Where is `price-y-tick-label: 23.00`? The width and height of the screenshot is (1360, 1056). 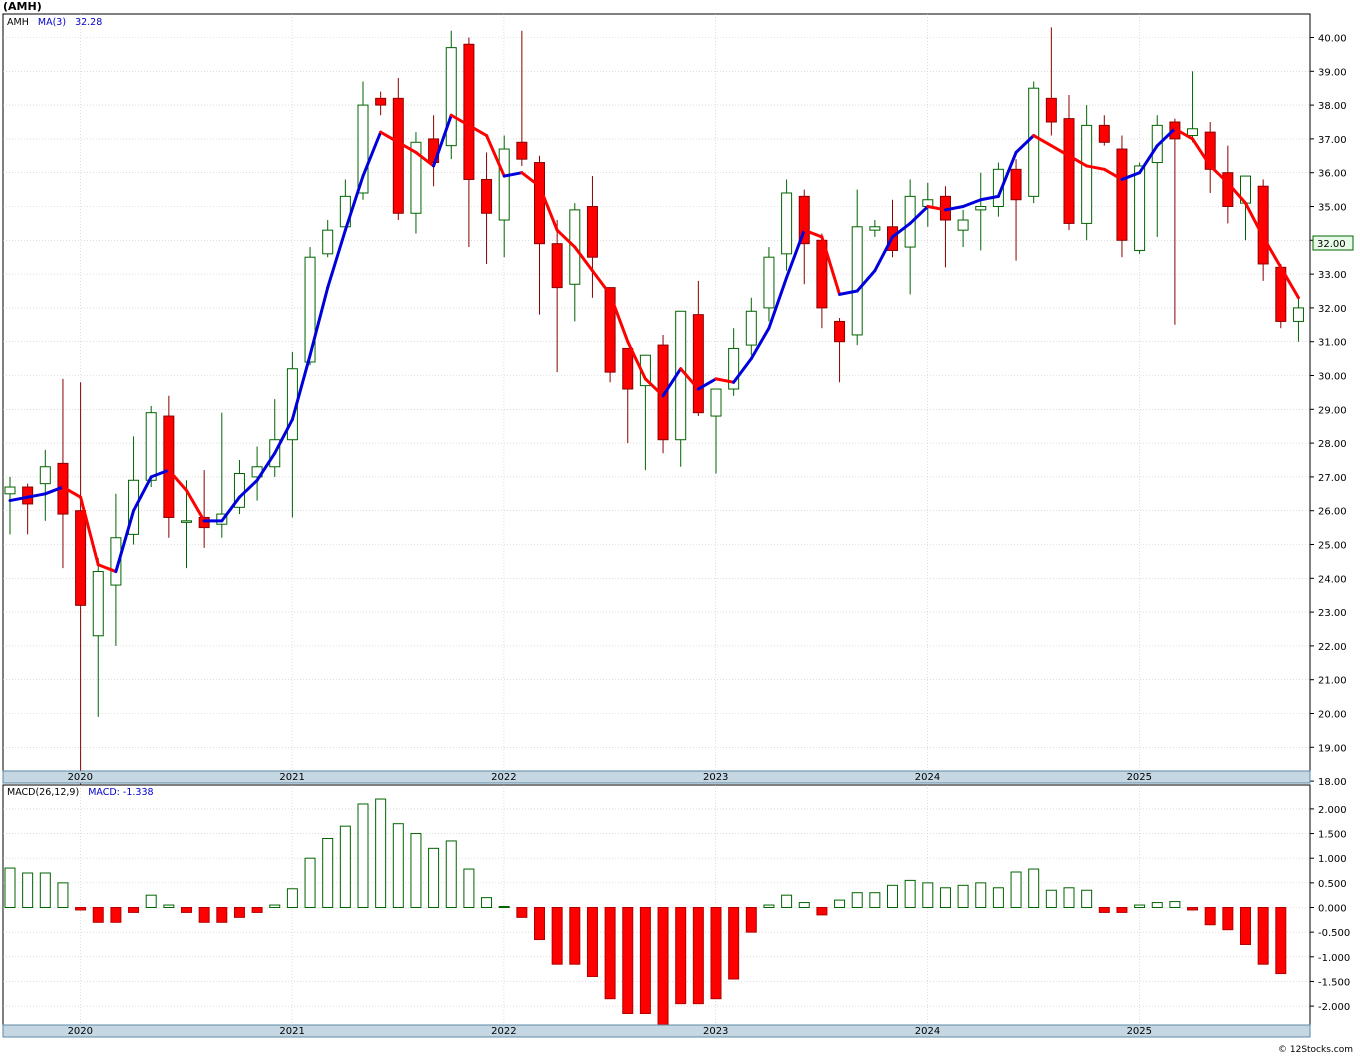 price-y-tick-label: 23.00 is located at coordinates (1332, 613).